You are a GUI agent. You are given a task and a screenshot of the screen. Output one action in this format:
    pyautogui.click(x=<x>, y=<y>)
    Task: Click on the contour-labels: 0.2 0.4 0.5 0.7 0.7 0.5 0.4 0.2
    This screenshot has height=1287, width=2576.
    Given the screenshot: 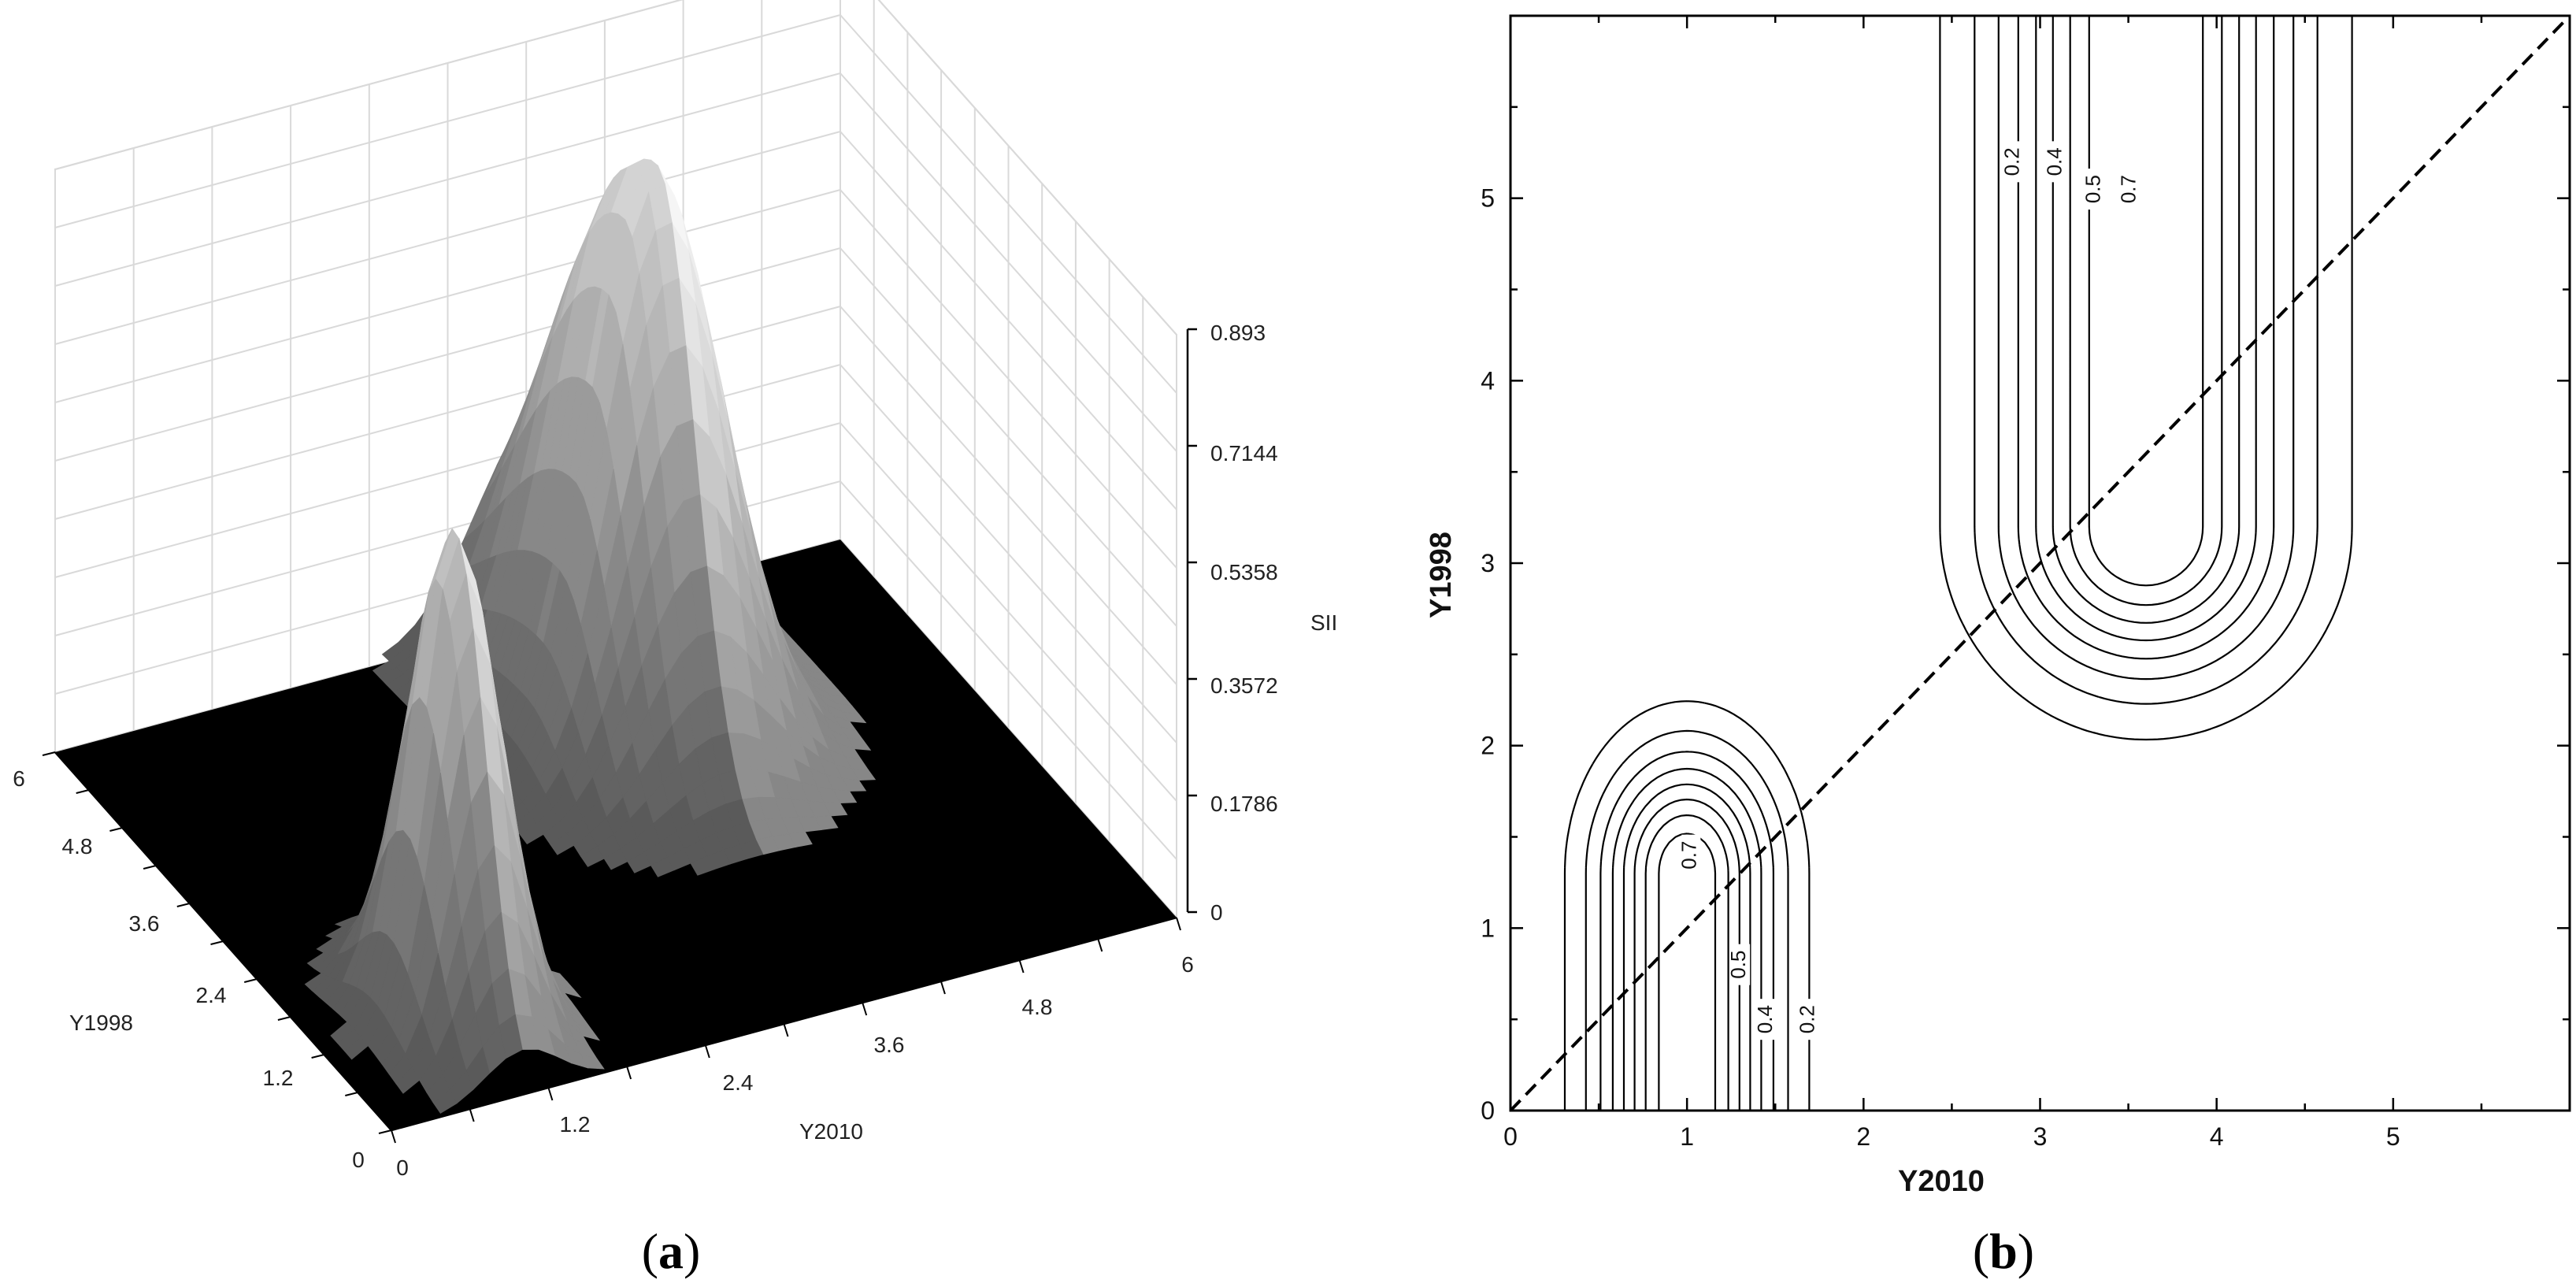 What is the action you would take?
    pyautogui.click(x=1908, y=591)
    